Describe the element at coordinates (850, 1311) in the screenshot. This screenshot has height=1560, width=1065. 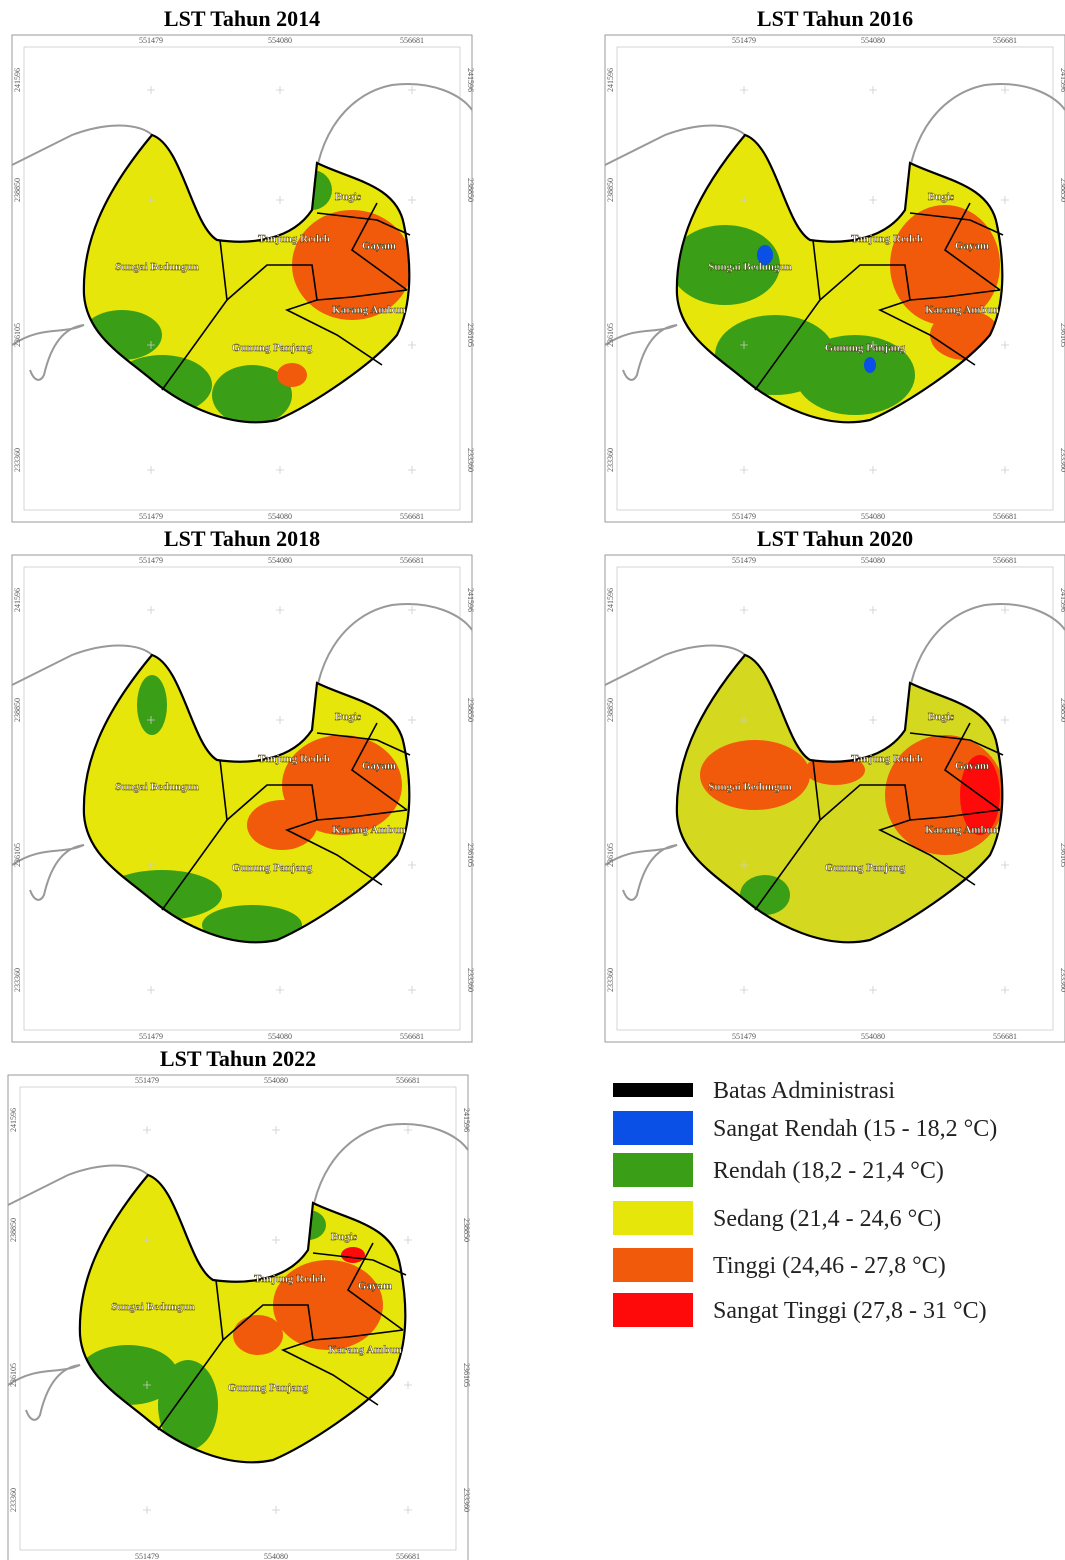
I see `legend-label: Sangat Tinggi (27,8 - 31 °C)` at that location.